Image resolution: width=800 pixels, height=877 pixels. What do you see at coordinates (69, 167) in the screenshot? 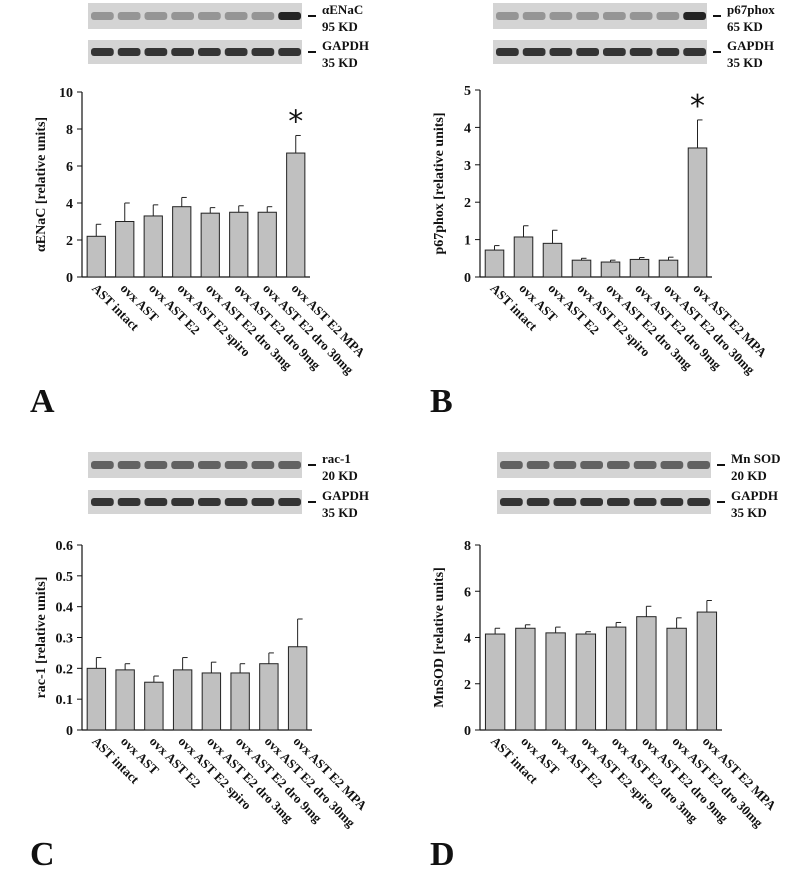
I see `y-tick-label: 6` at bounding box center [69, 167].